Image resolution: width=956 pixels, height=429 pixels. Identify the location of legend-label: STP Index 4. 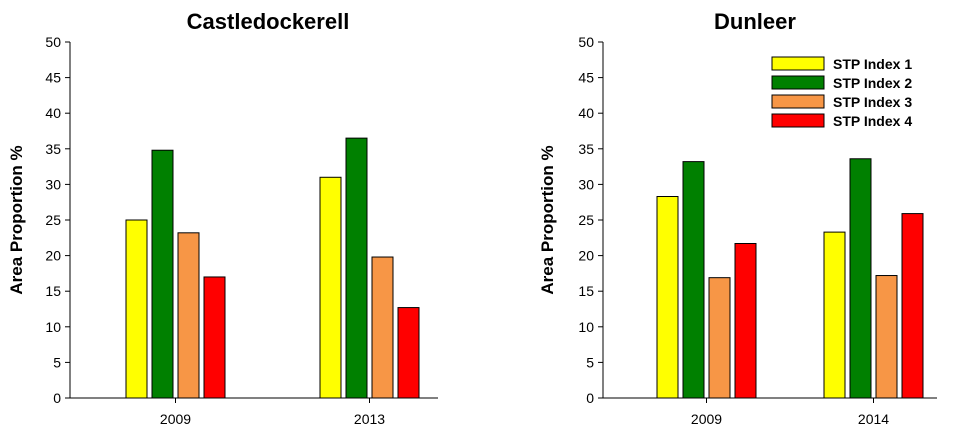
(872, 121).